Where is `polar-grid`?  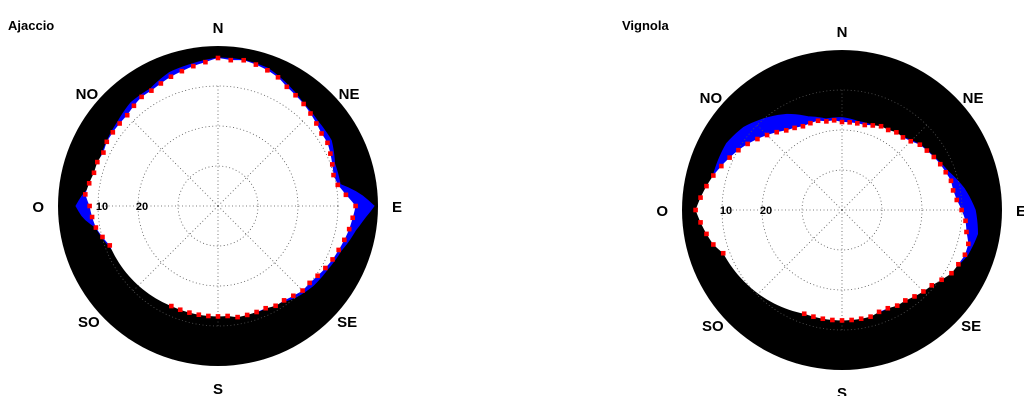 polar-grid is located at coordinates (218, 206).